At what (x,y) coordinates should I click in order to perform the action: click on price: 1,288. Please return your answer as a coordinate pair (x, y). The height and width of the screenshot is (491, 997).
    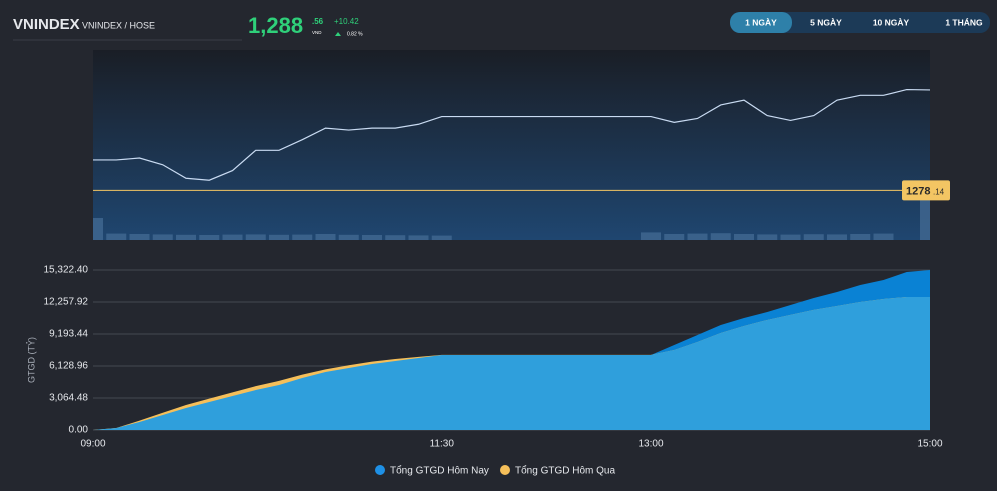
    Looking at the image, I should click on (275, 25).